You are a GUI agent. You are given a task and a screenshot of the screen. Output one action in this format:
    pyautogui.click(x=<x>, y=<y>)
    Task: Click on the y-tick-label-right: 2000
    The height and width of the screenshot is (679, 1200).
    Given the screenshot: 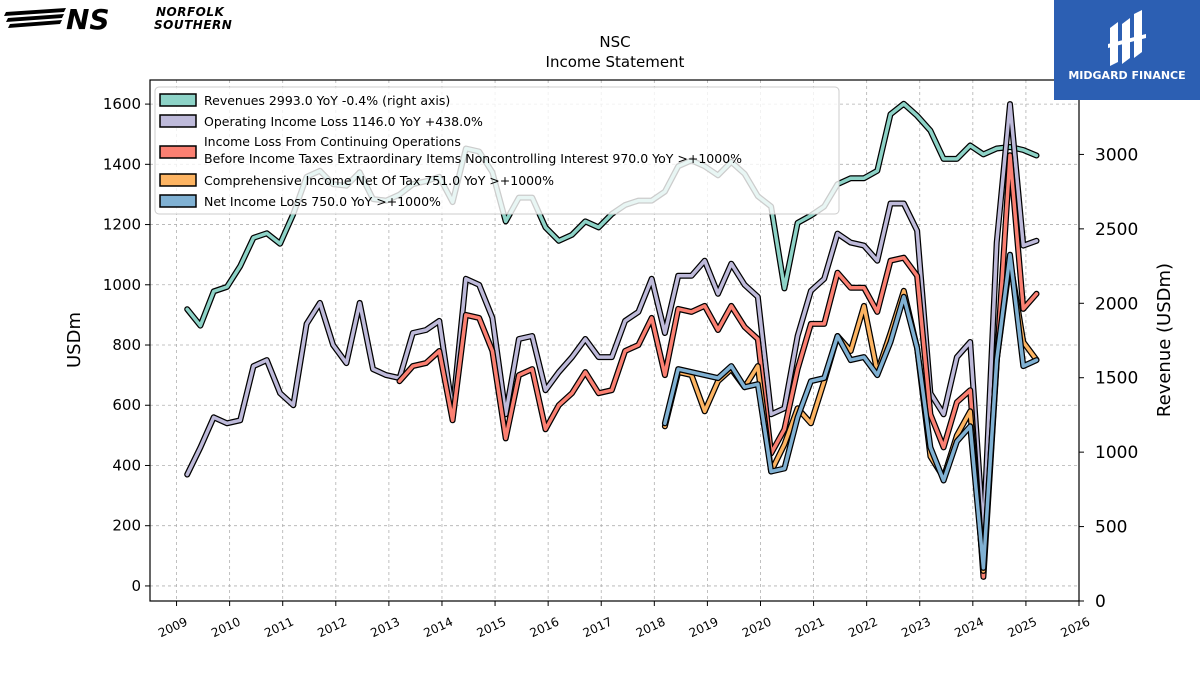 What is the action you would take?
    pyautogui.click(x=1116, y=304)
    